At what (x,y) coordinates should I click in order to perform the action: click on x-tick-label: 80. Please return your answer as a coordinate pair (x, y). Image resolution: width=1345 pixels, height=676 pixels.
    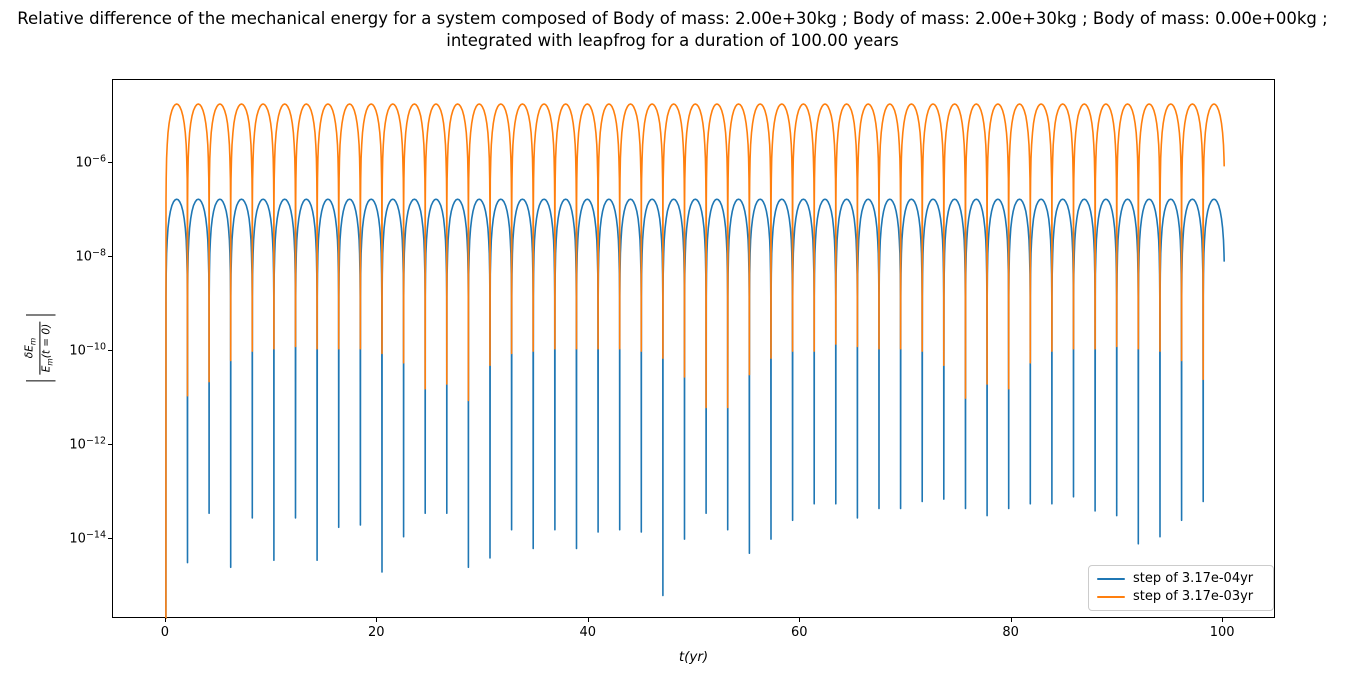
    Looking at the image, I should click on (1010, 632).